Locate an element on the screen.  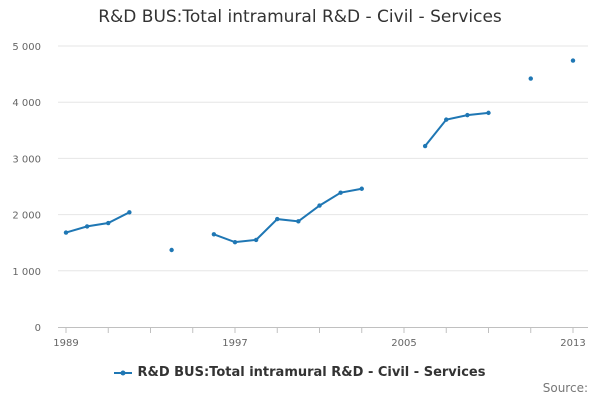
y-tick-label: 4 000 is located at coordinates (26, 103).